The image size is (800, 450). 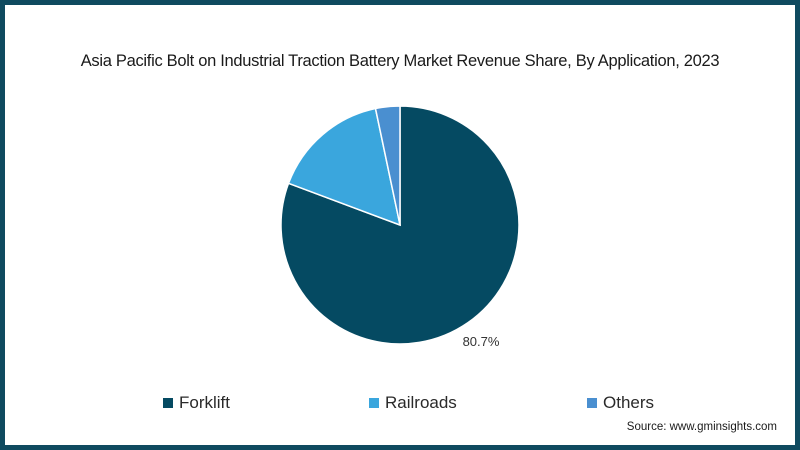 I want to click on pie-slice-others, so click(x=387, y=165).